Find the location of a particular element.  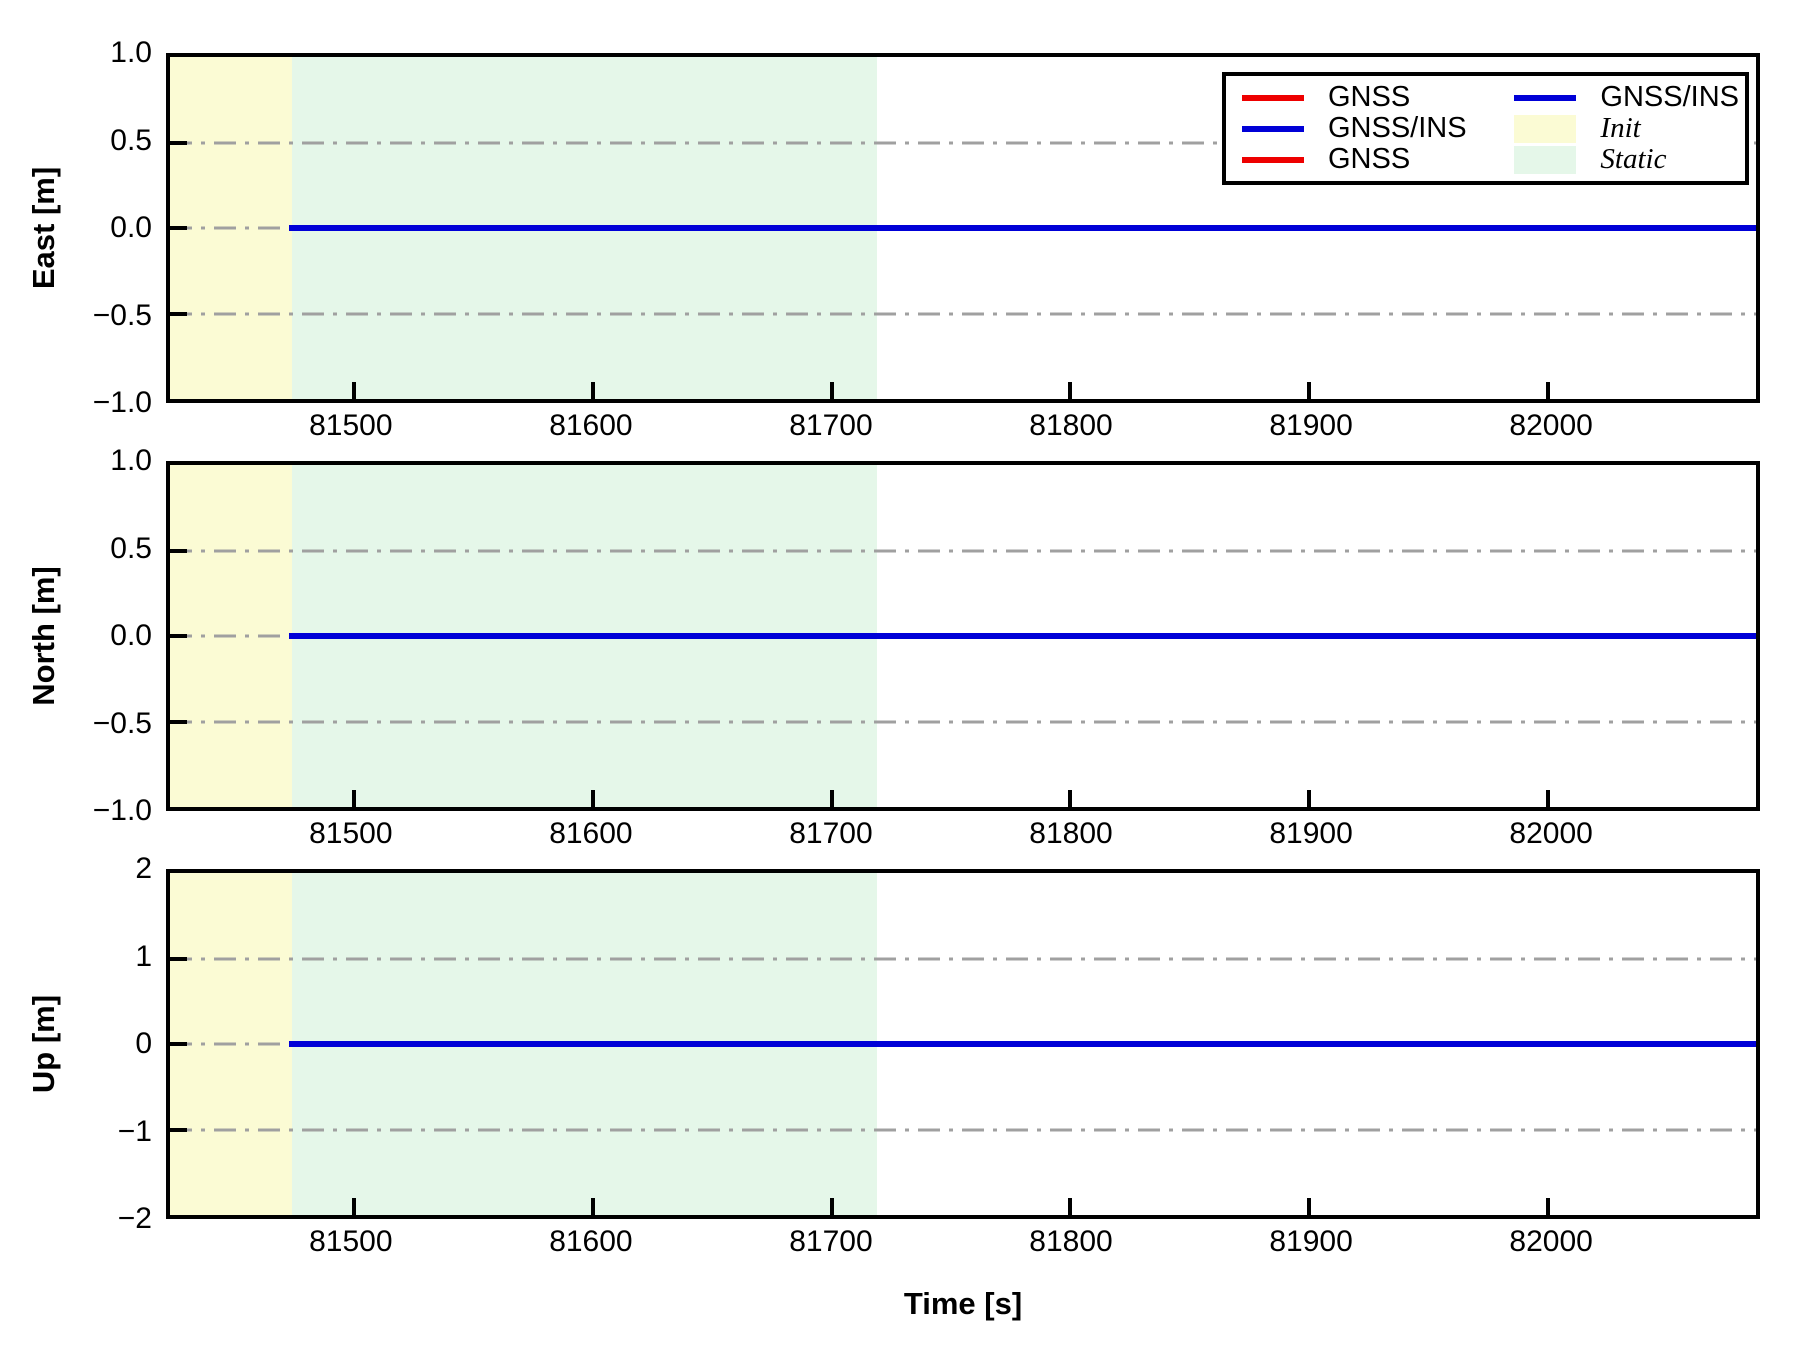

y-tick-label: 0.5 is located at coordinates (131, 140).